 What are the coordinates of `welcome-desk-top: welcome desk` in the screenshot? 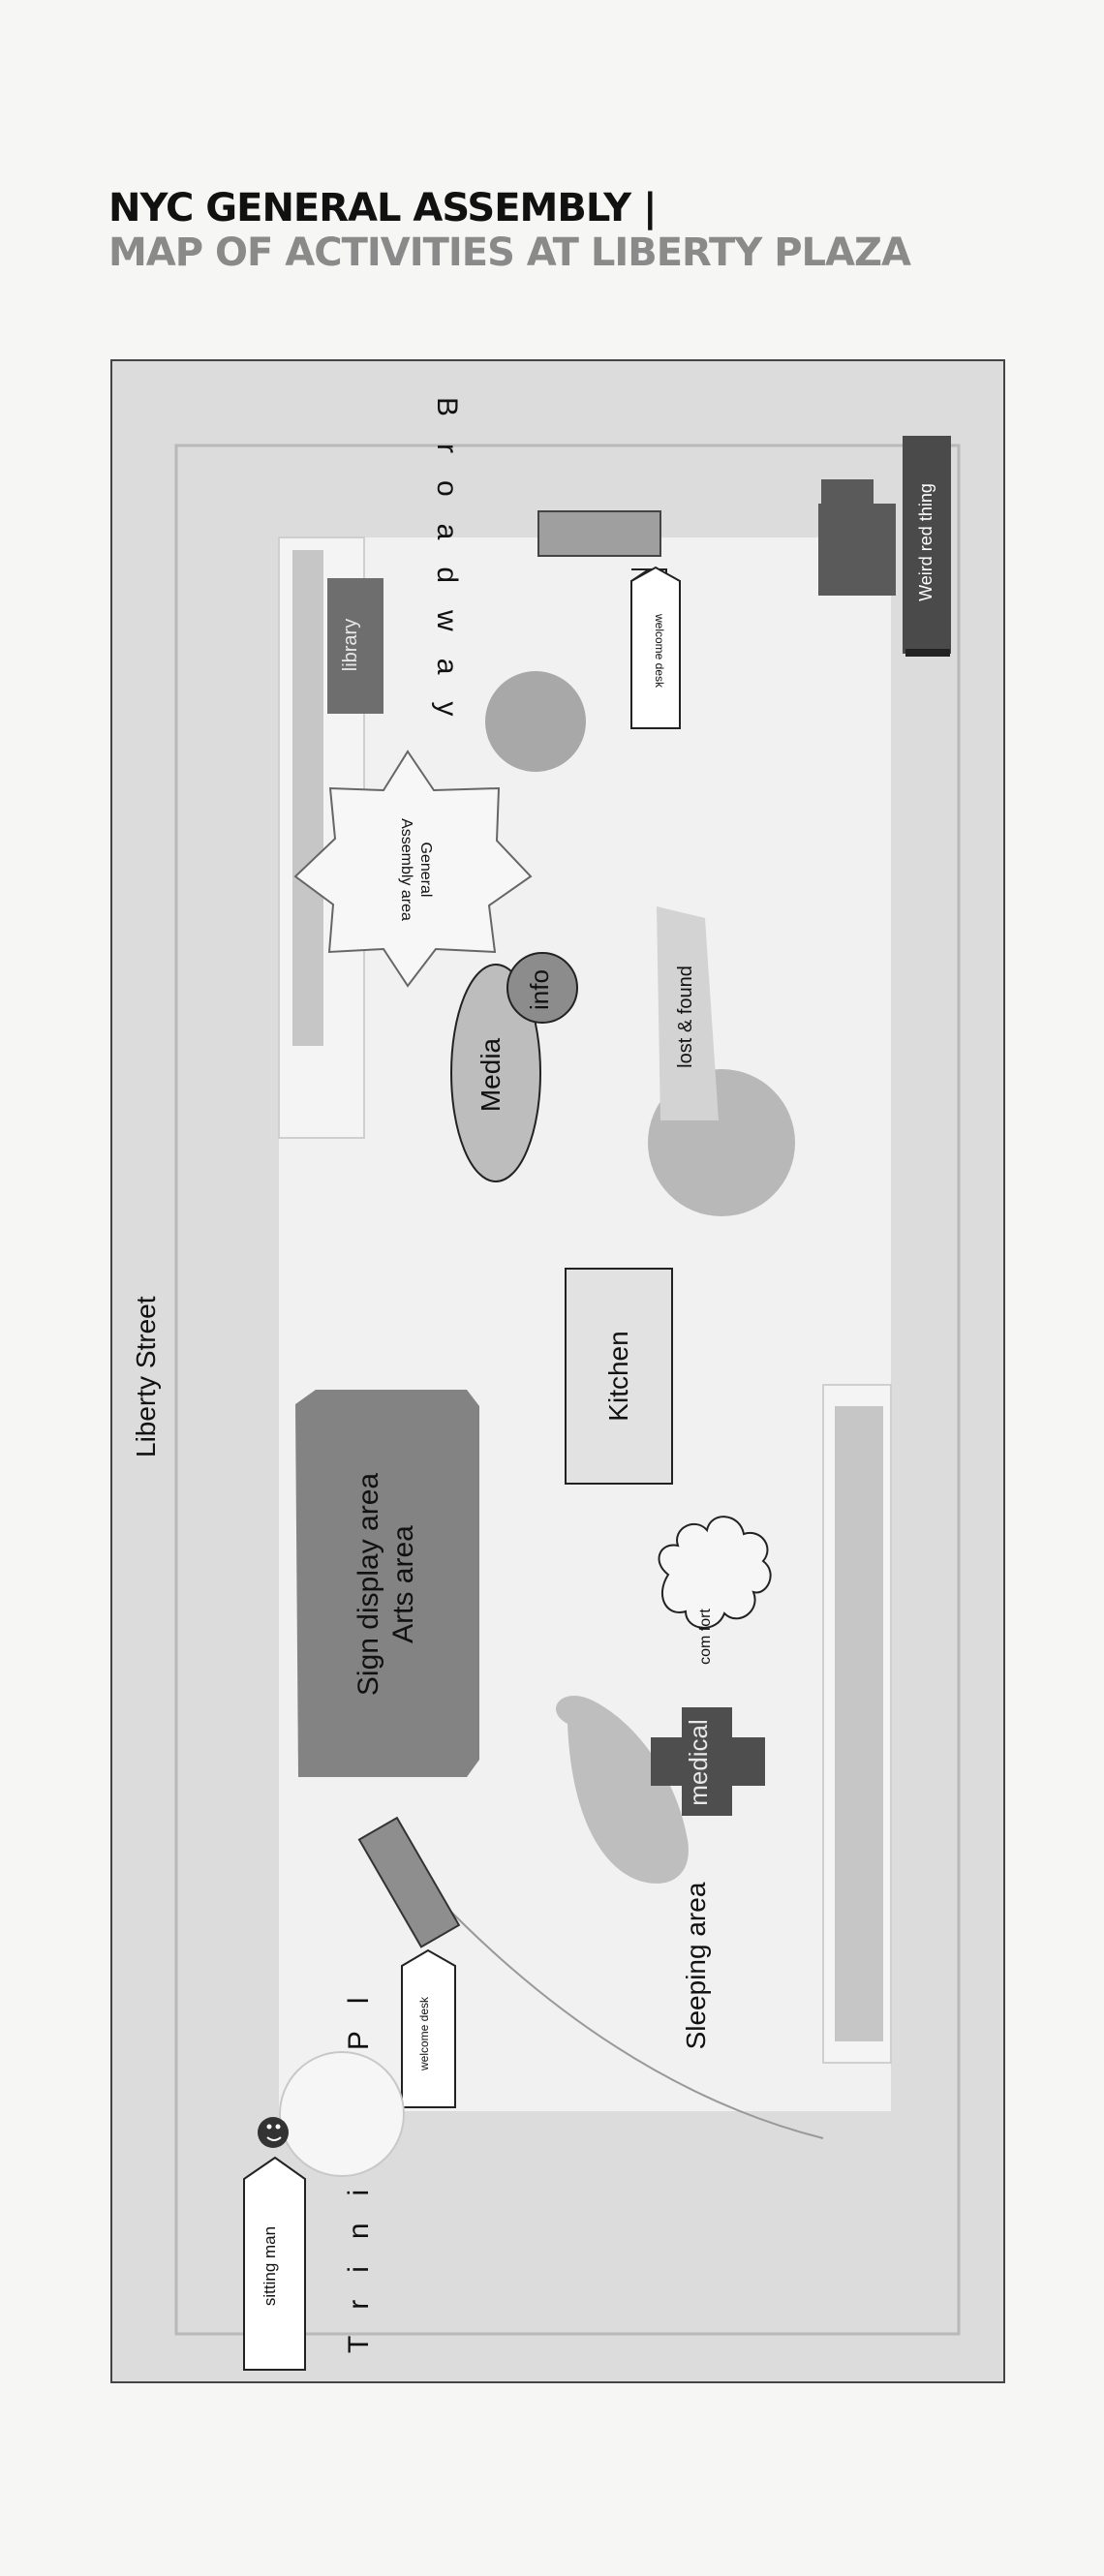 It's located at (609, 619).